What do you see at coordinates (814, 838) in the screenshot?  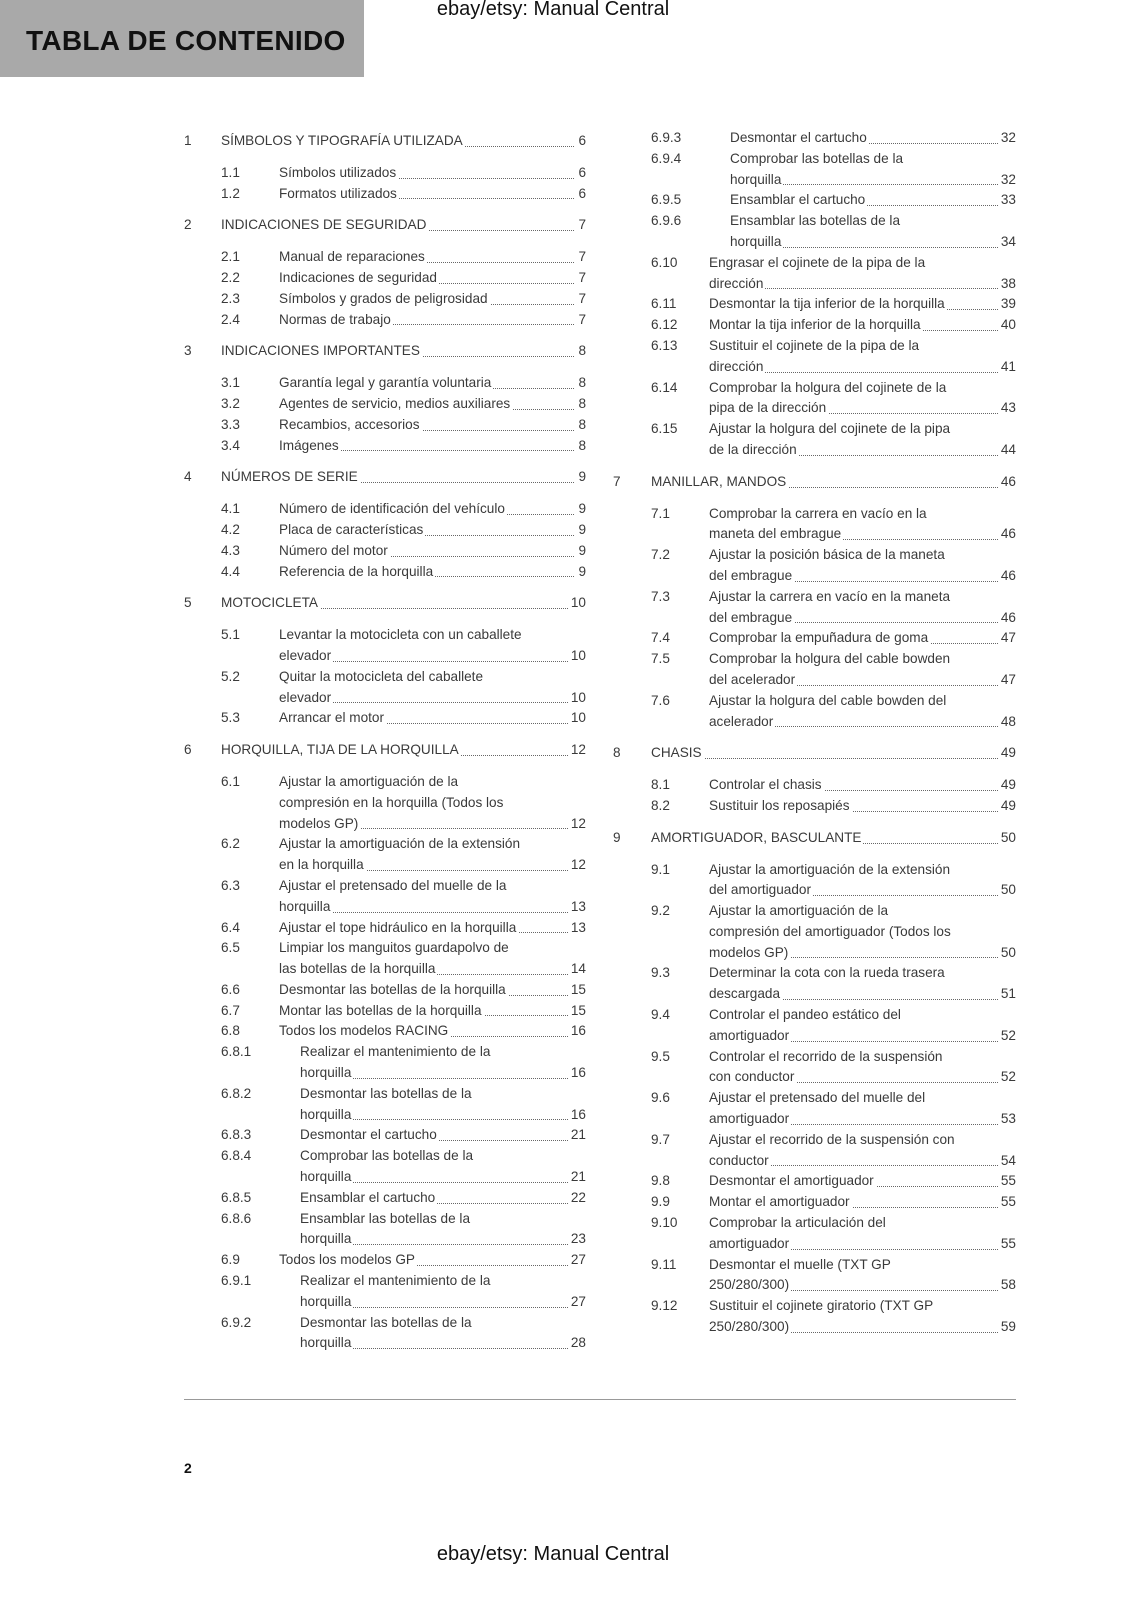 I see `toc-entry: 9 AMORTIGUADOR, BASCULANTE 50` at bounding box center [814, 838].